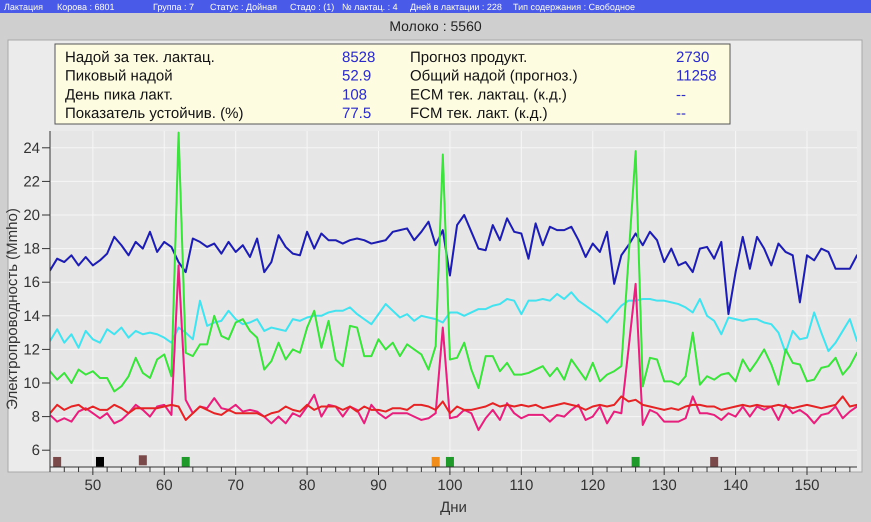 Image resolution: width=871 pixels, height=522 pixels. Describe the element at coordinates (312, 7) in the screenshot. I see `text: Стадо : (1)` at that location.